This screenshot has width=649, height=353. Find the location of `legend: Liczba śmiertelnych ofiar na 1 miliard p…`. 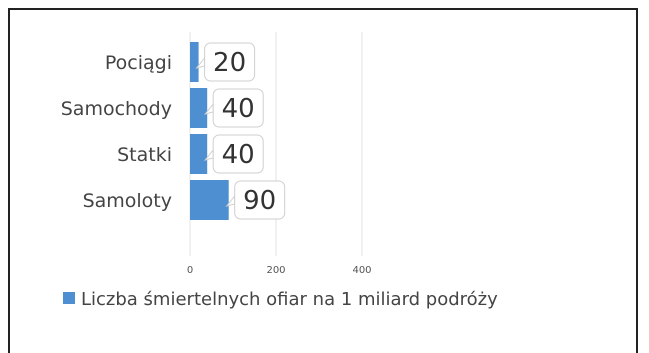

legend: Liczba śmiertelnych ofiar na 1 miliard p… is located at coordinates (280, 299).